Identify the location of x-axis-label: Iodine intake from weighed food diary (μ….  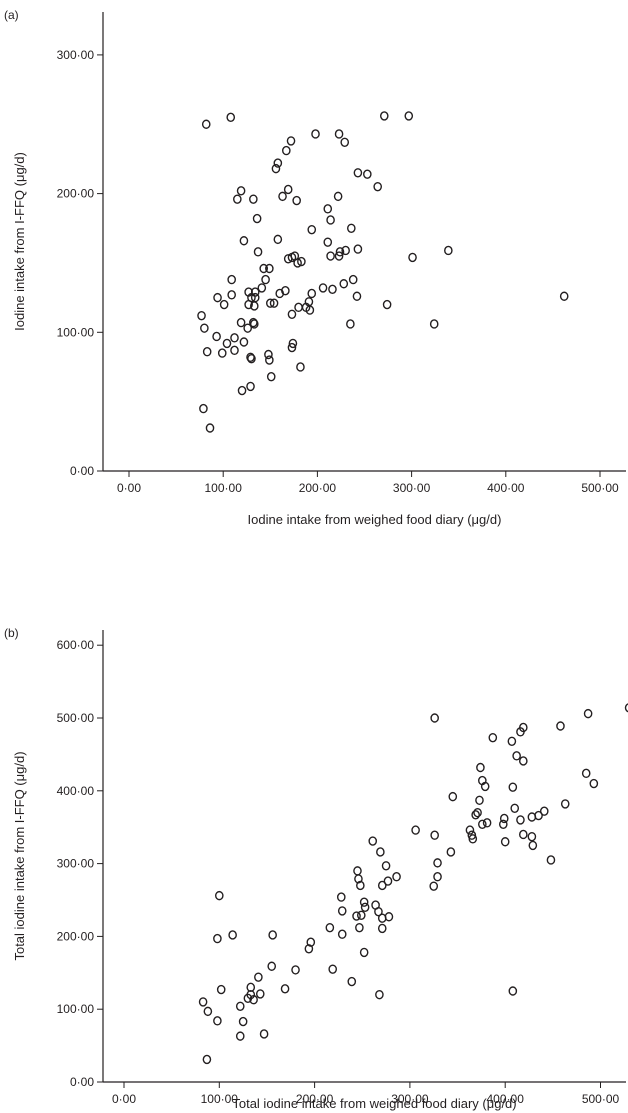
(375, 519).